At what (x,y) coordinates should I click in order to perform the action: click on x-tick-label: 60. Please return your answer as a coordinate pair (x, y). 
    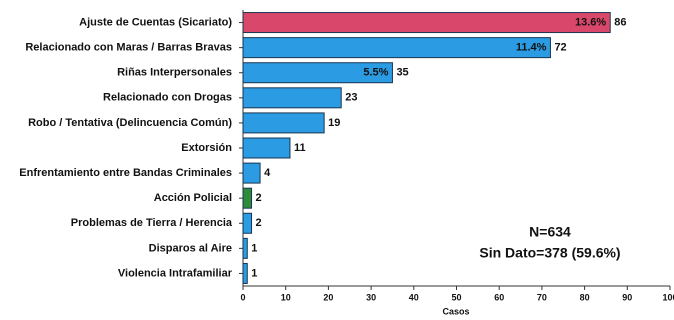
    Looking at the image, I should click on (499, 297).